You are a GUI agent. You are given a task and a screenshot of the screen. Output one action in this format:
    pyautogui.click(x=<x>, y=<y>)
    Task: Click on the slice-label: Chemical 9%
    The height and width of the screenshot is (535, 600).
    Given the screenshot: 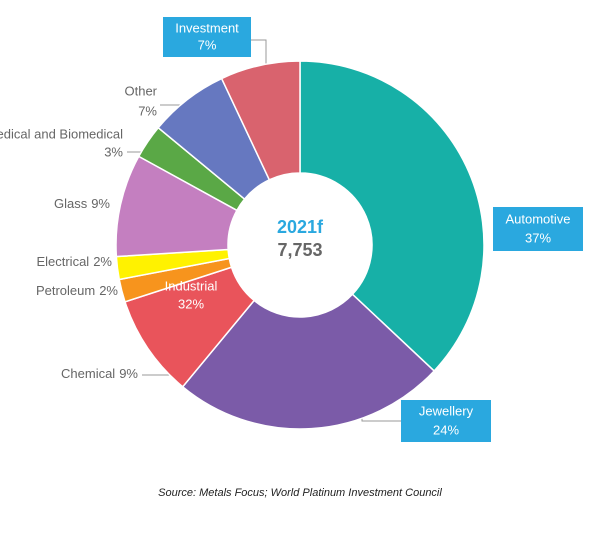 What is the action you would take?
    pyautogui.click(x=99, y=373)
    